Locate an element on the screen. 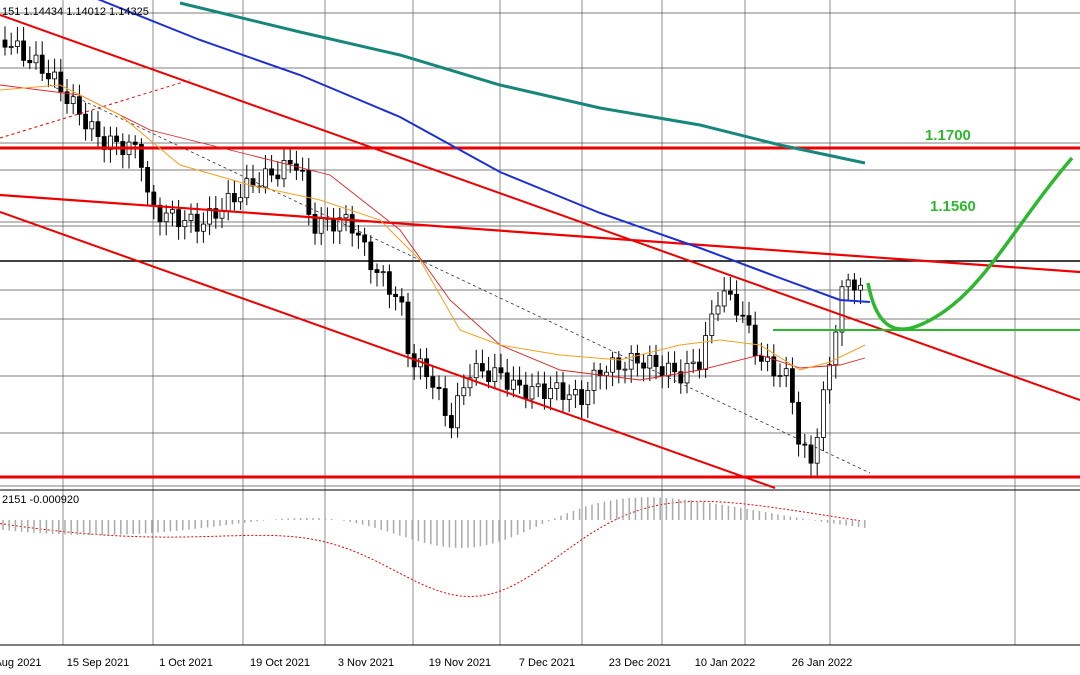 Image resolution: width=1080 pixels, height=675 pixels. trend-line is located at coordinates (540, 233).